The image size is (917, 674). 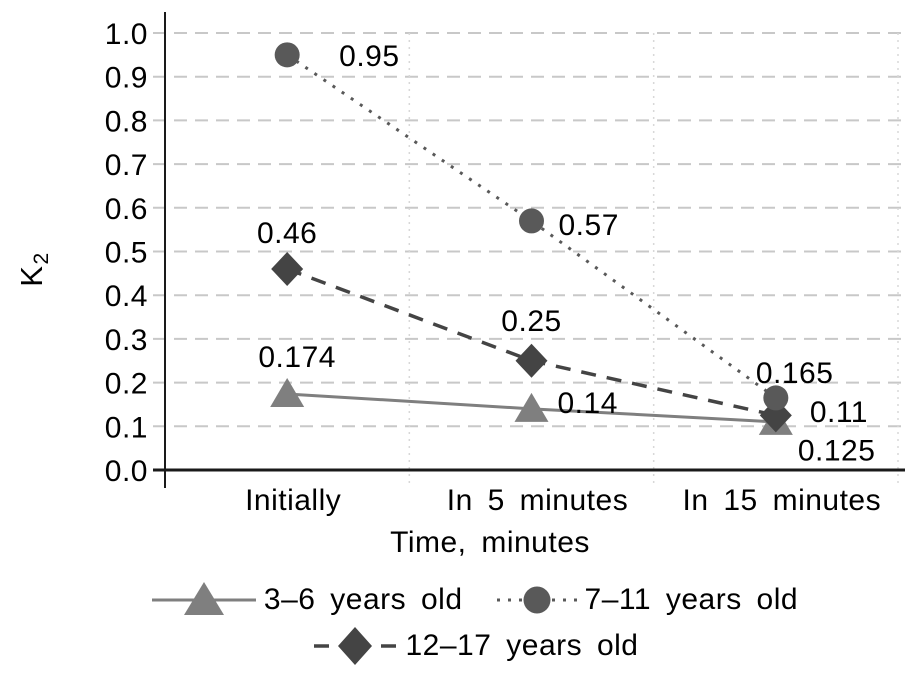 What do you see at coordinates (41, 258) in the screenshot?
I see `y-axis-title-subscript: 2` at bounding box center [41, 258].